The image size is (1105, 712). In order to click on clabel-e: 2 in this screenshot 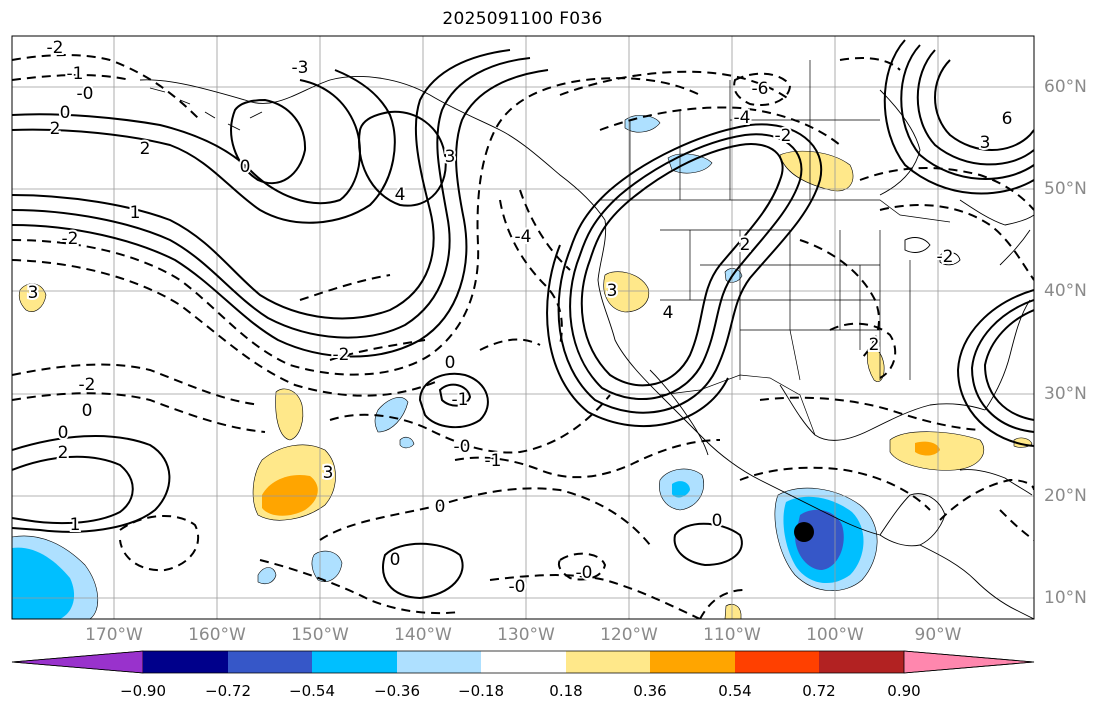, I will do `click(55, 129)`.